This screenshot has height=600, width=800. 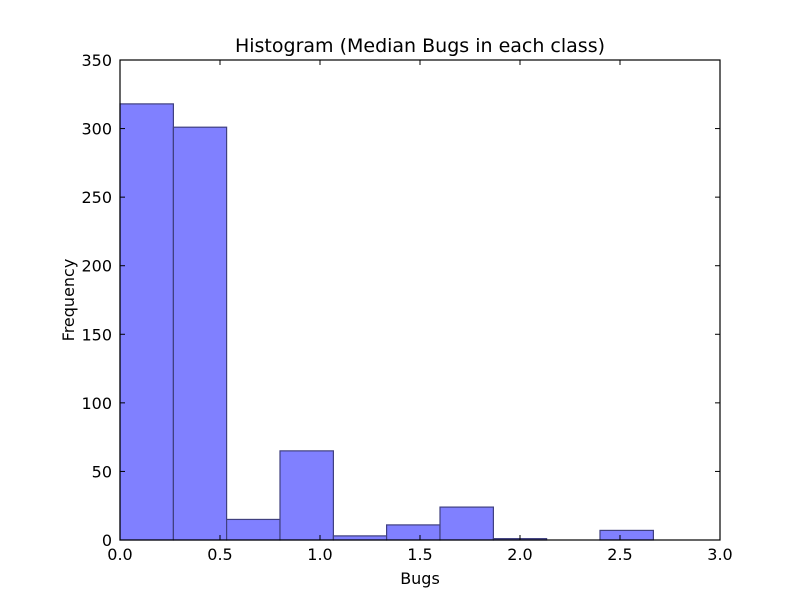 I want to click on y-tick-label: 50, so click(x=102, y=471).